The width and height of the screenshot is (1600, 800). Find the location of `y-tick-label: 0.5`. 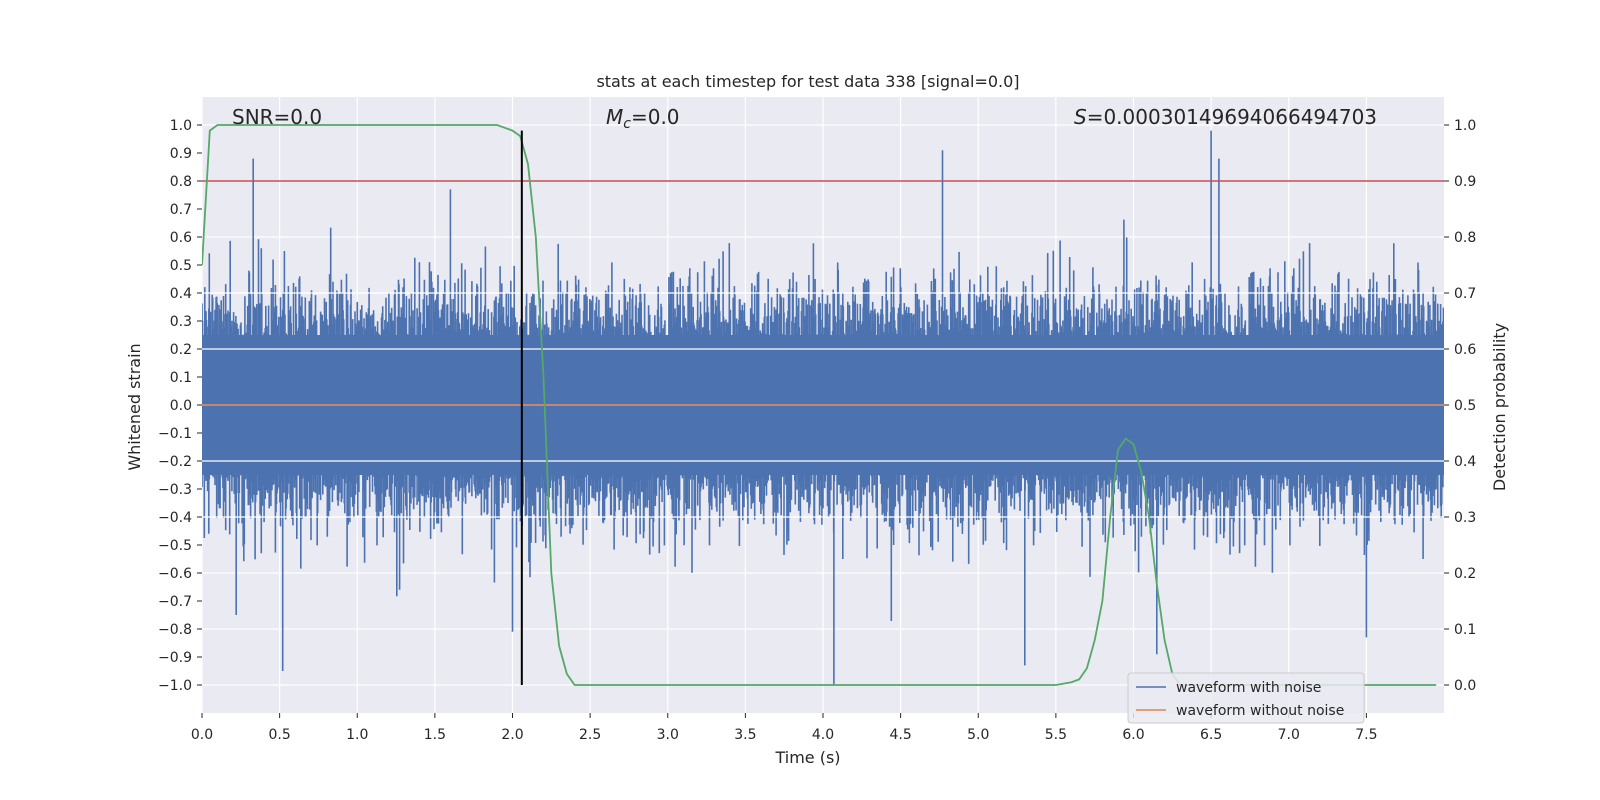

y-tick-label: 0.5 is located at coordinates (181, 266).